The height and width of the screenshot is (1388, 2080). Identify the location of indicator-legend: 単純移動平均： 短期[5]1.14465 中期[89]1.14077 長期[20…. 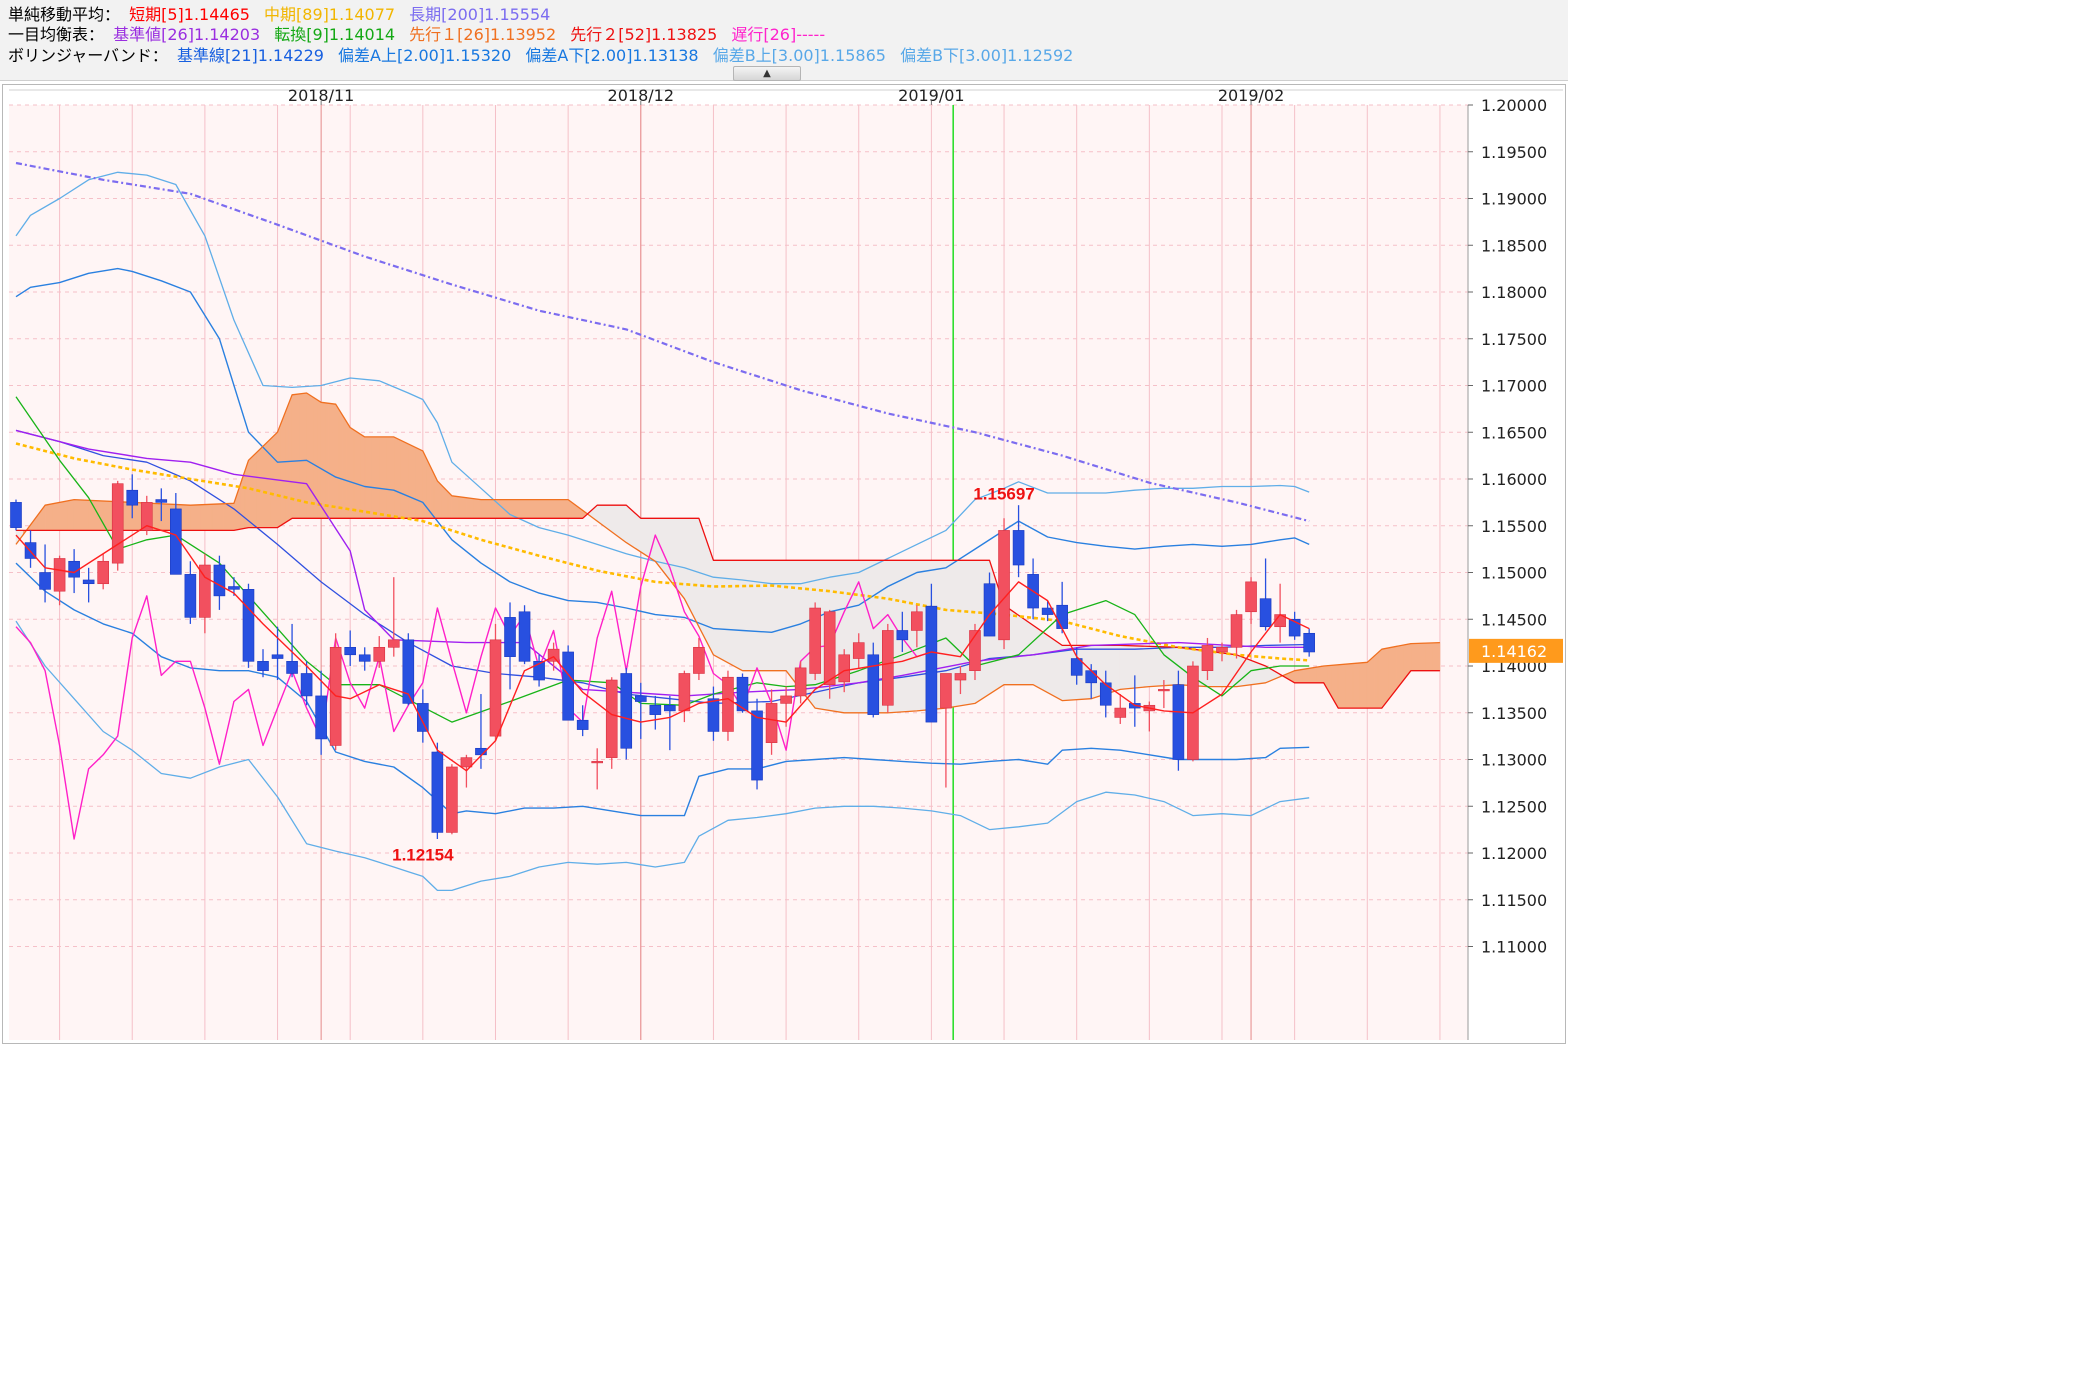
(784, 40).